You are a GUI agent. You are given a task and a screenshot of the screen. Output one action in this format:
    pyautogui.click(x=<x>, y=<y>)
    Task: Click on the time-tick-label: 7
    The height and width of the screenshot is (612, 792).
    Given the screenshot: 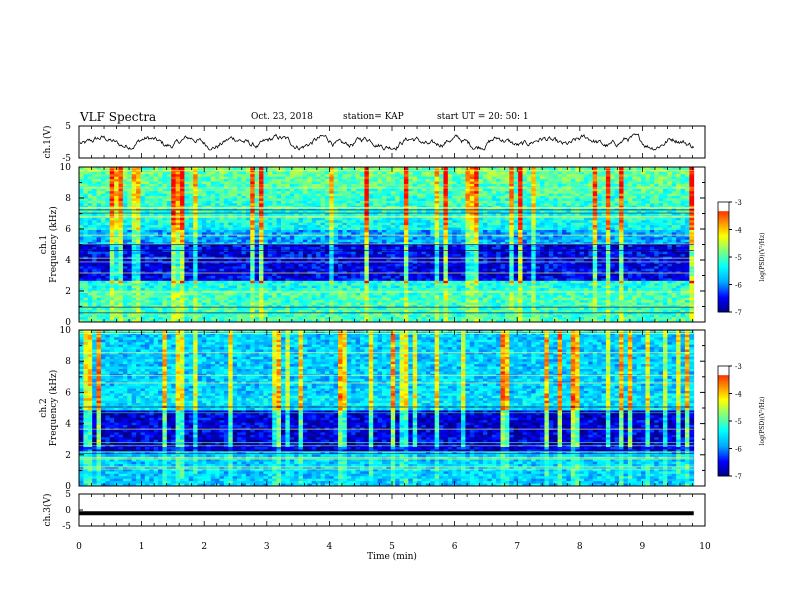 What is the action you would take?
    pyautogui.click(x=517, y=547)
    